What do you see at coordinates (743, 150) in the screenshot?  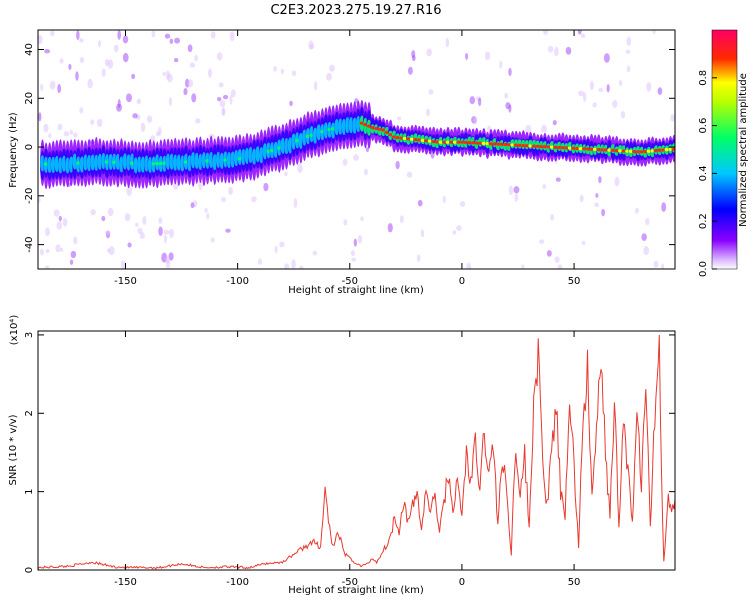 I see `colorbar-label: Normalized spectral amplitude` at bounding box center [743, 150].